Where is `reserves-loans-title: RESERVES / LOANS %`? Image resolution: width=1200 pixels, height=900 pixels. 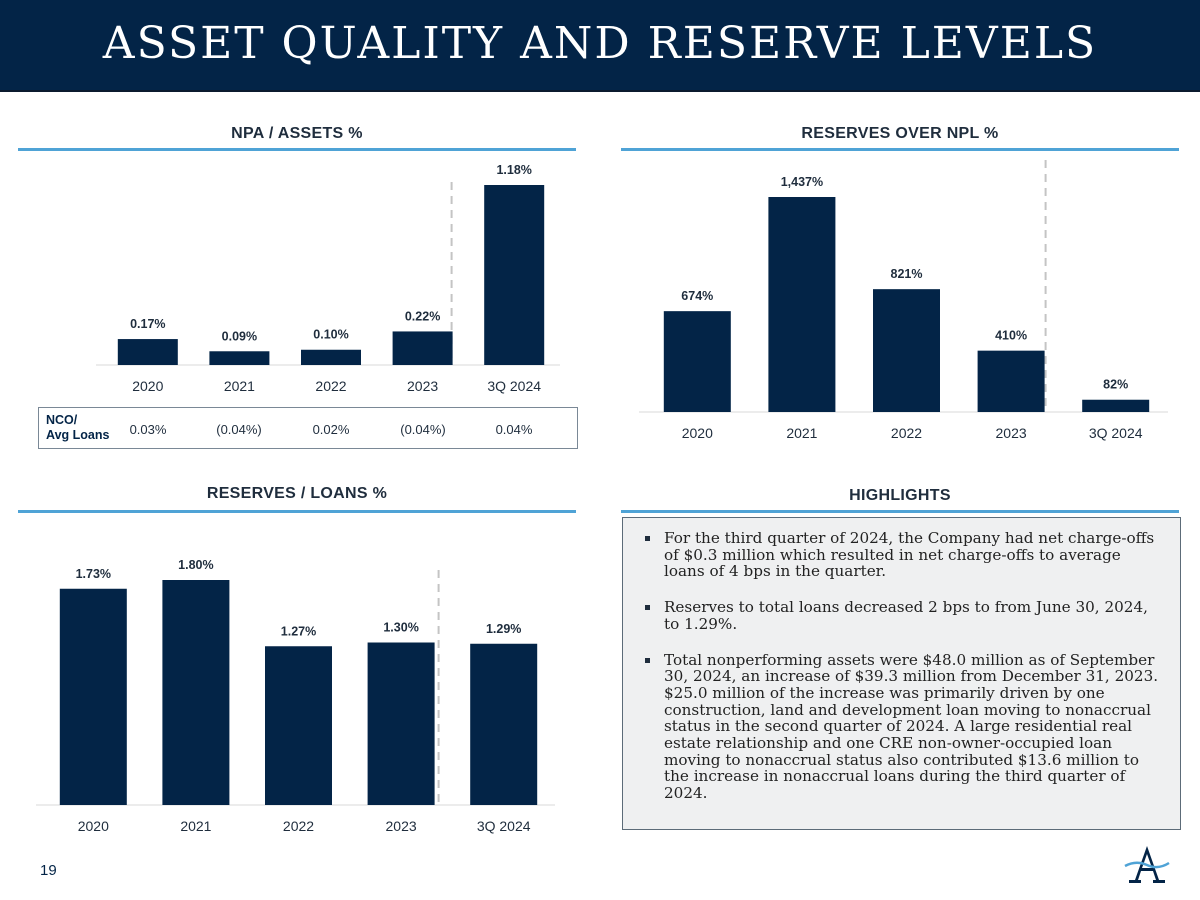
reserves-loans-title: RESERVES / LOANS % is located at coordinates (297, 493).